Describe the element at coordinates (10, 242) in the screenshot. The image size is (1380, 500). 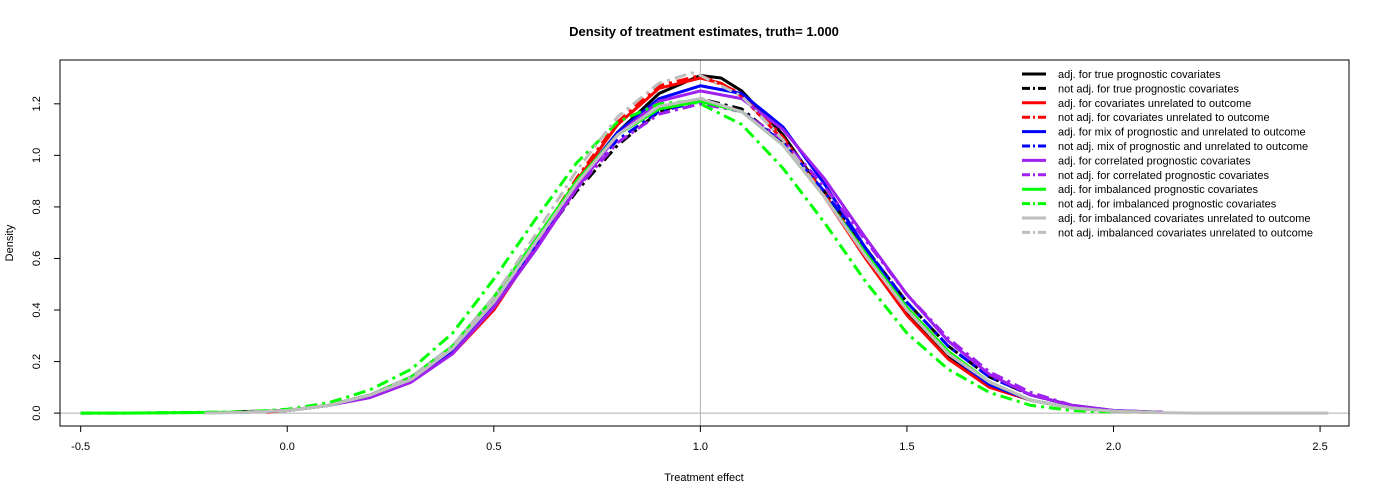
I see `y-axis-label: Density` at that location.